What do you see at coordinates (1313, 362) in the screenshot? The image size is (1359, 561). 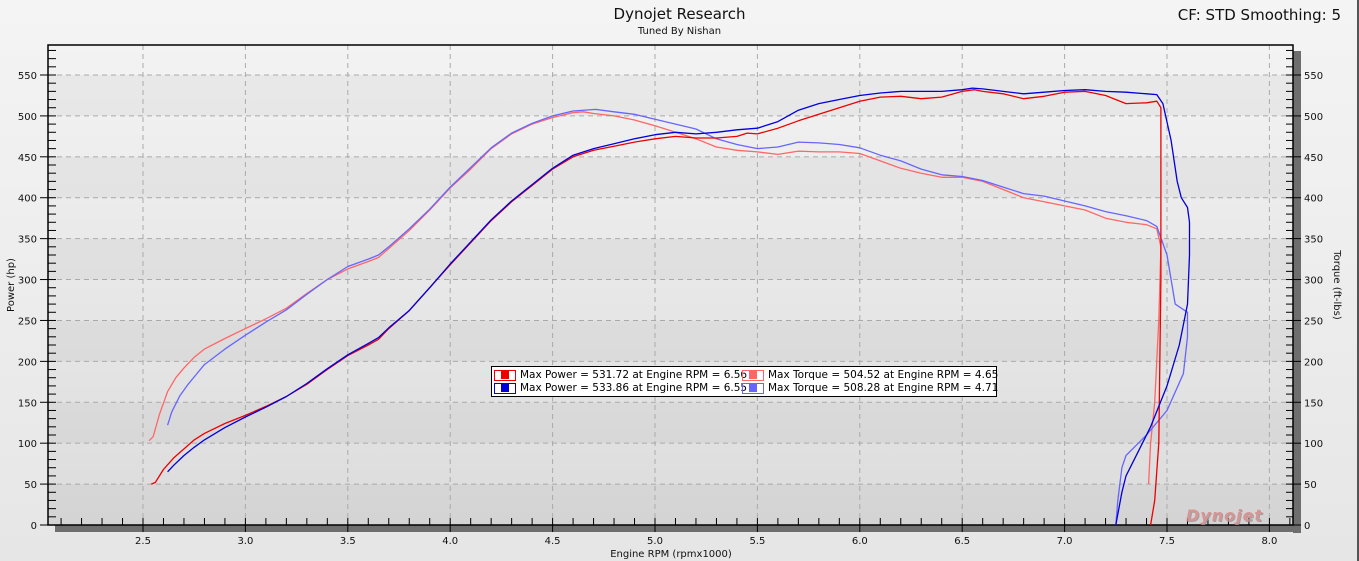 I see `y2-tick-label: 200` at bounding box center [1313, 362].